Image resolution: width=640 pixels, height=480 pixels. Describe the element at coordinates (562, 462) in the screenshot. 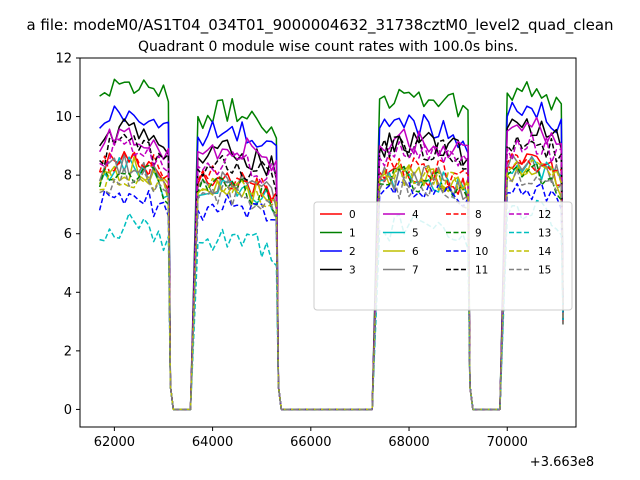

I see `x-offset-label: +3.663e8` at that location.